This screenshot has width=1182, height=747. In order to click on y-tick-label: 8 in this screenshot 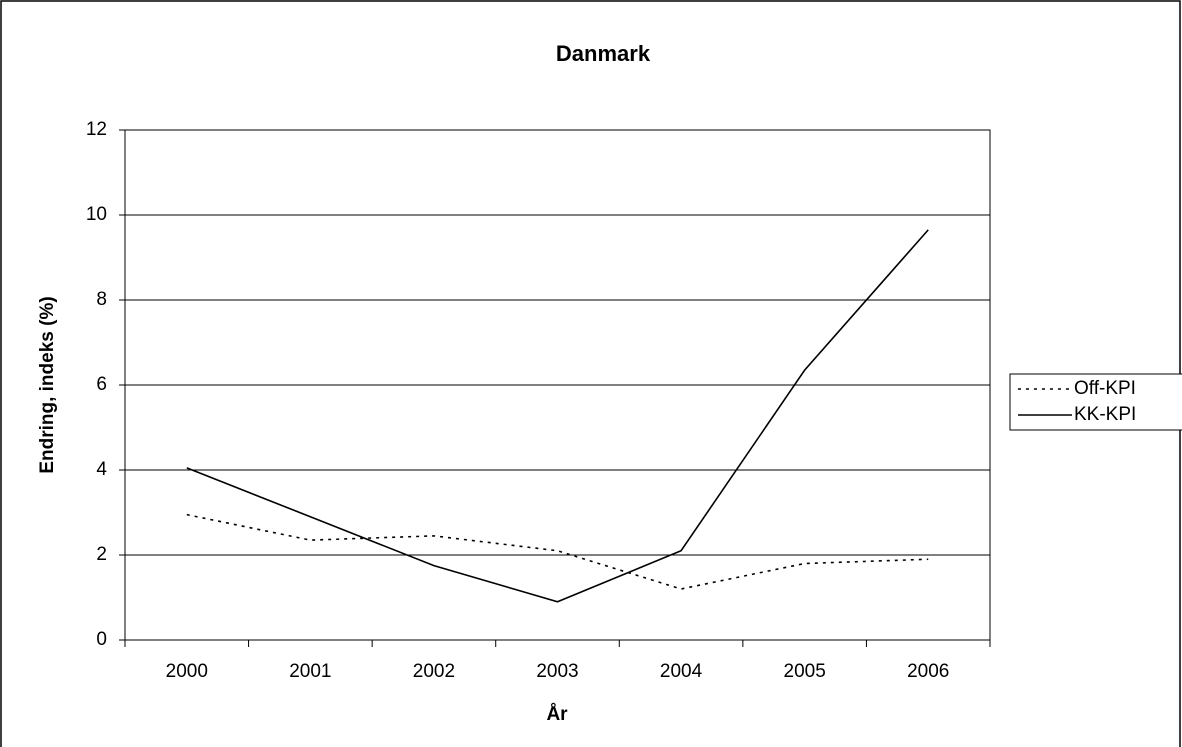, I will do `click(101, 299)`.